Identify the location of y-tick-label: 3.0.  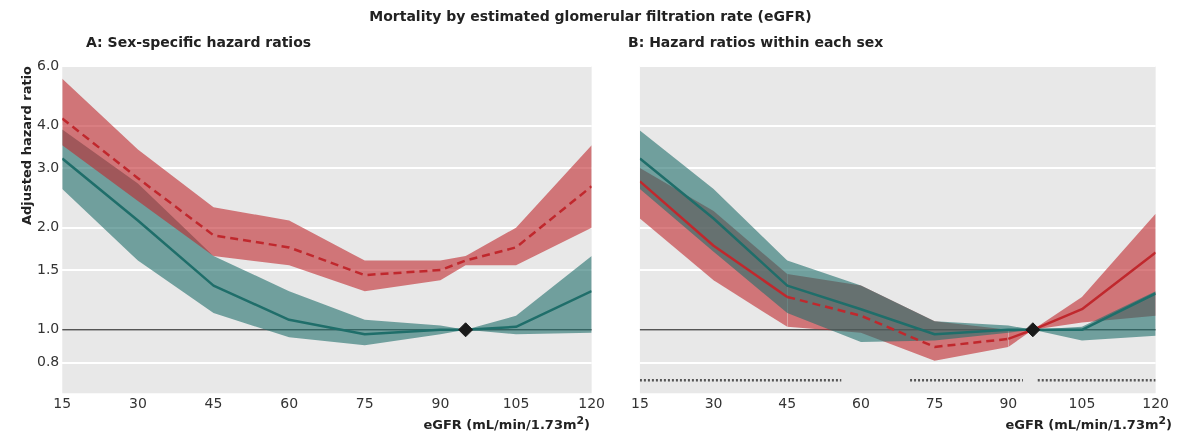
(48, 166).